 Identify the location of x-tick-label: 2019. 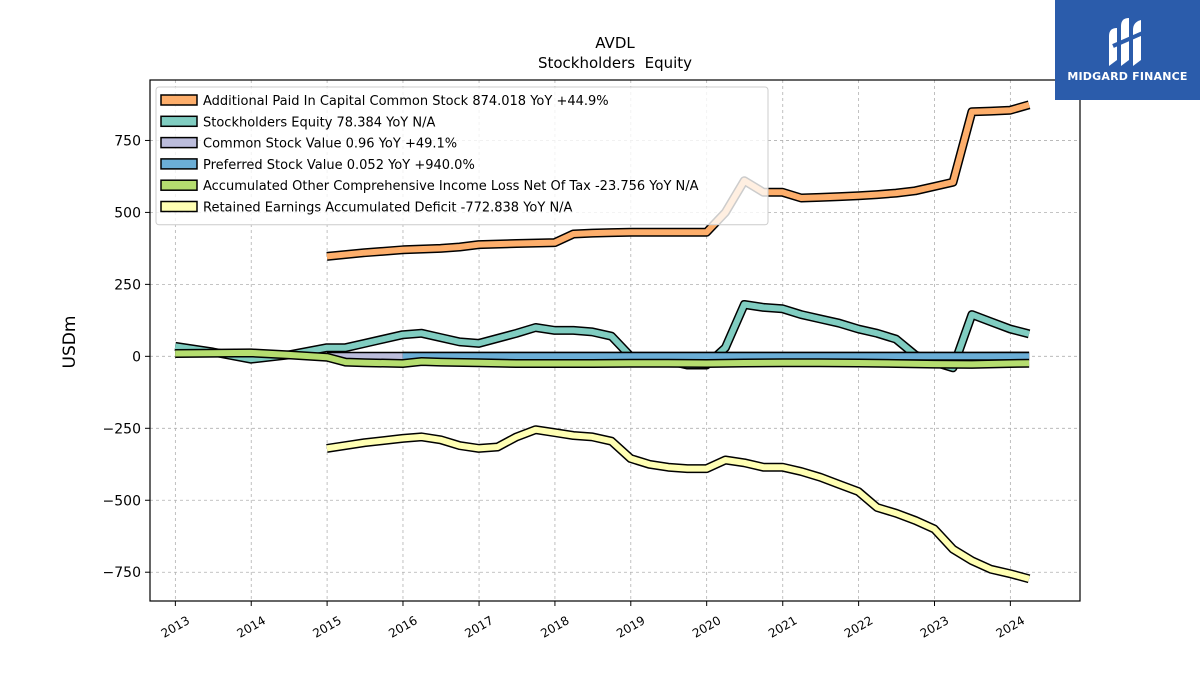
(630, 626).